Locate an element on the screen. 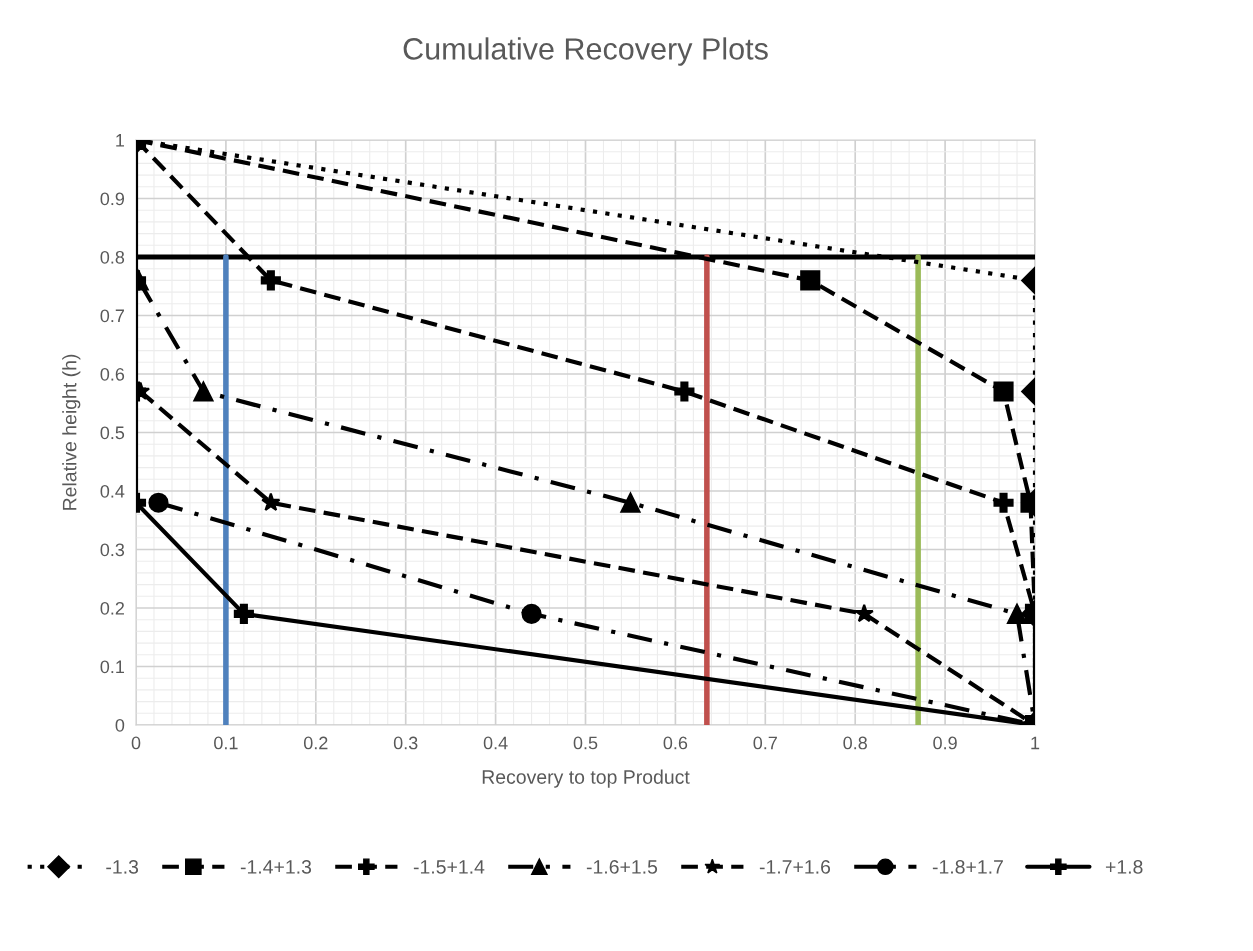  legend-label: -1.4+1.3 is located at coordinates (276, 867).